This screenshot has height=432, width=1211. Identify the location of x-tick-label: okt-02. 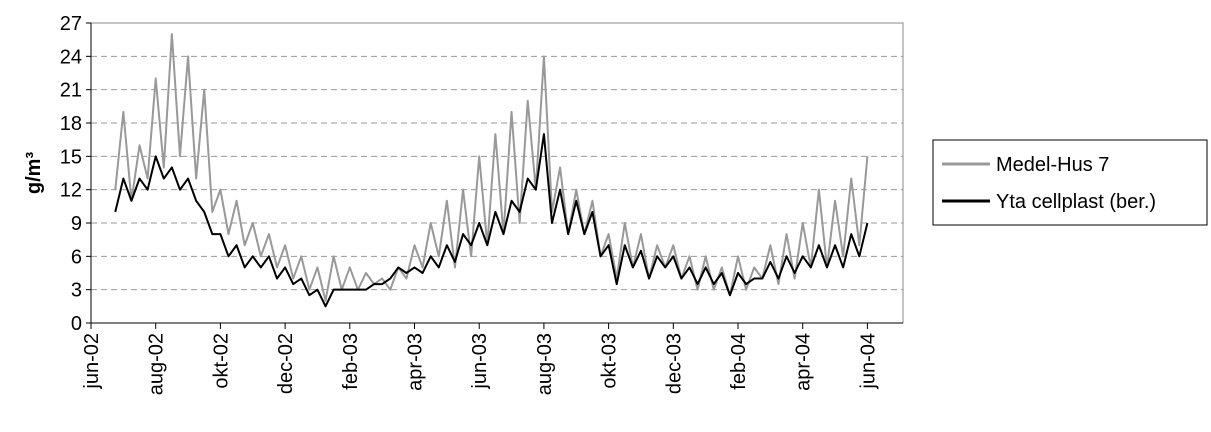
(221, 361).